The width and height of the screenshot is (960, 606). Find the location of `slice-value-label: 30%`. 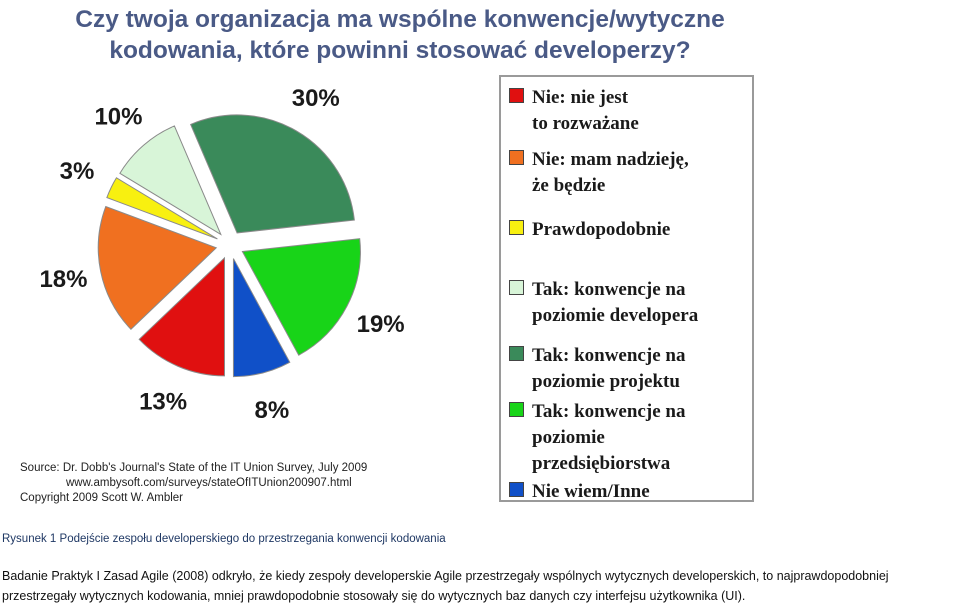

slice-value-label: 30% is located at coordinates (316, 98).